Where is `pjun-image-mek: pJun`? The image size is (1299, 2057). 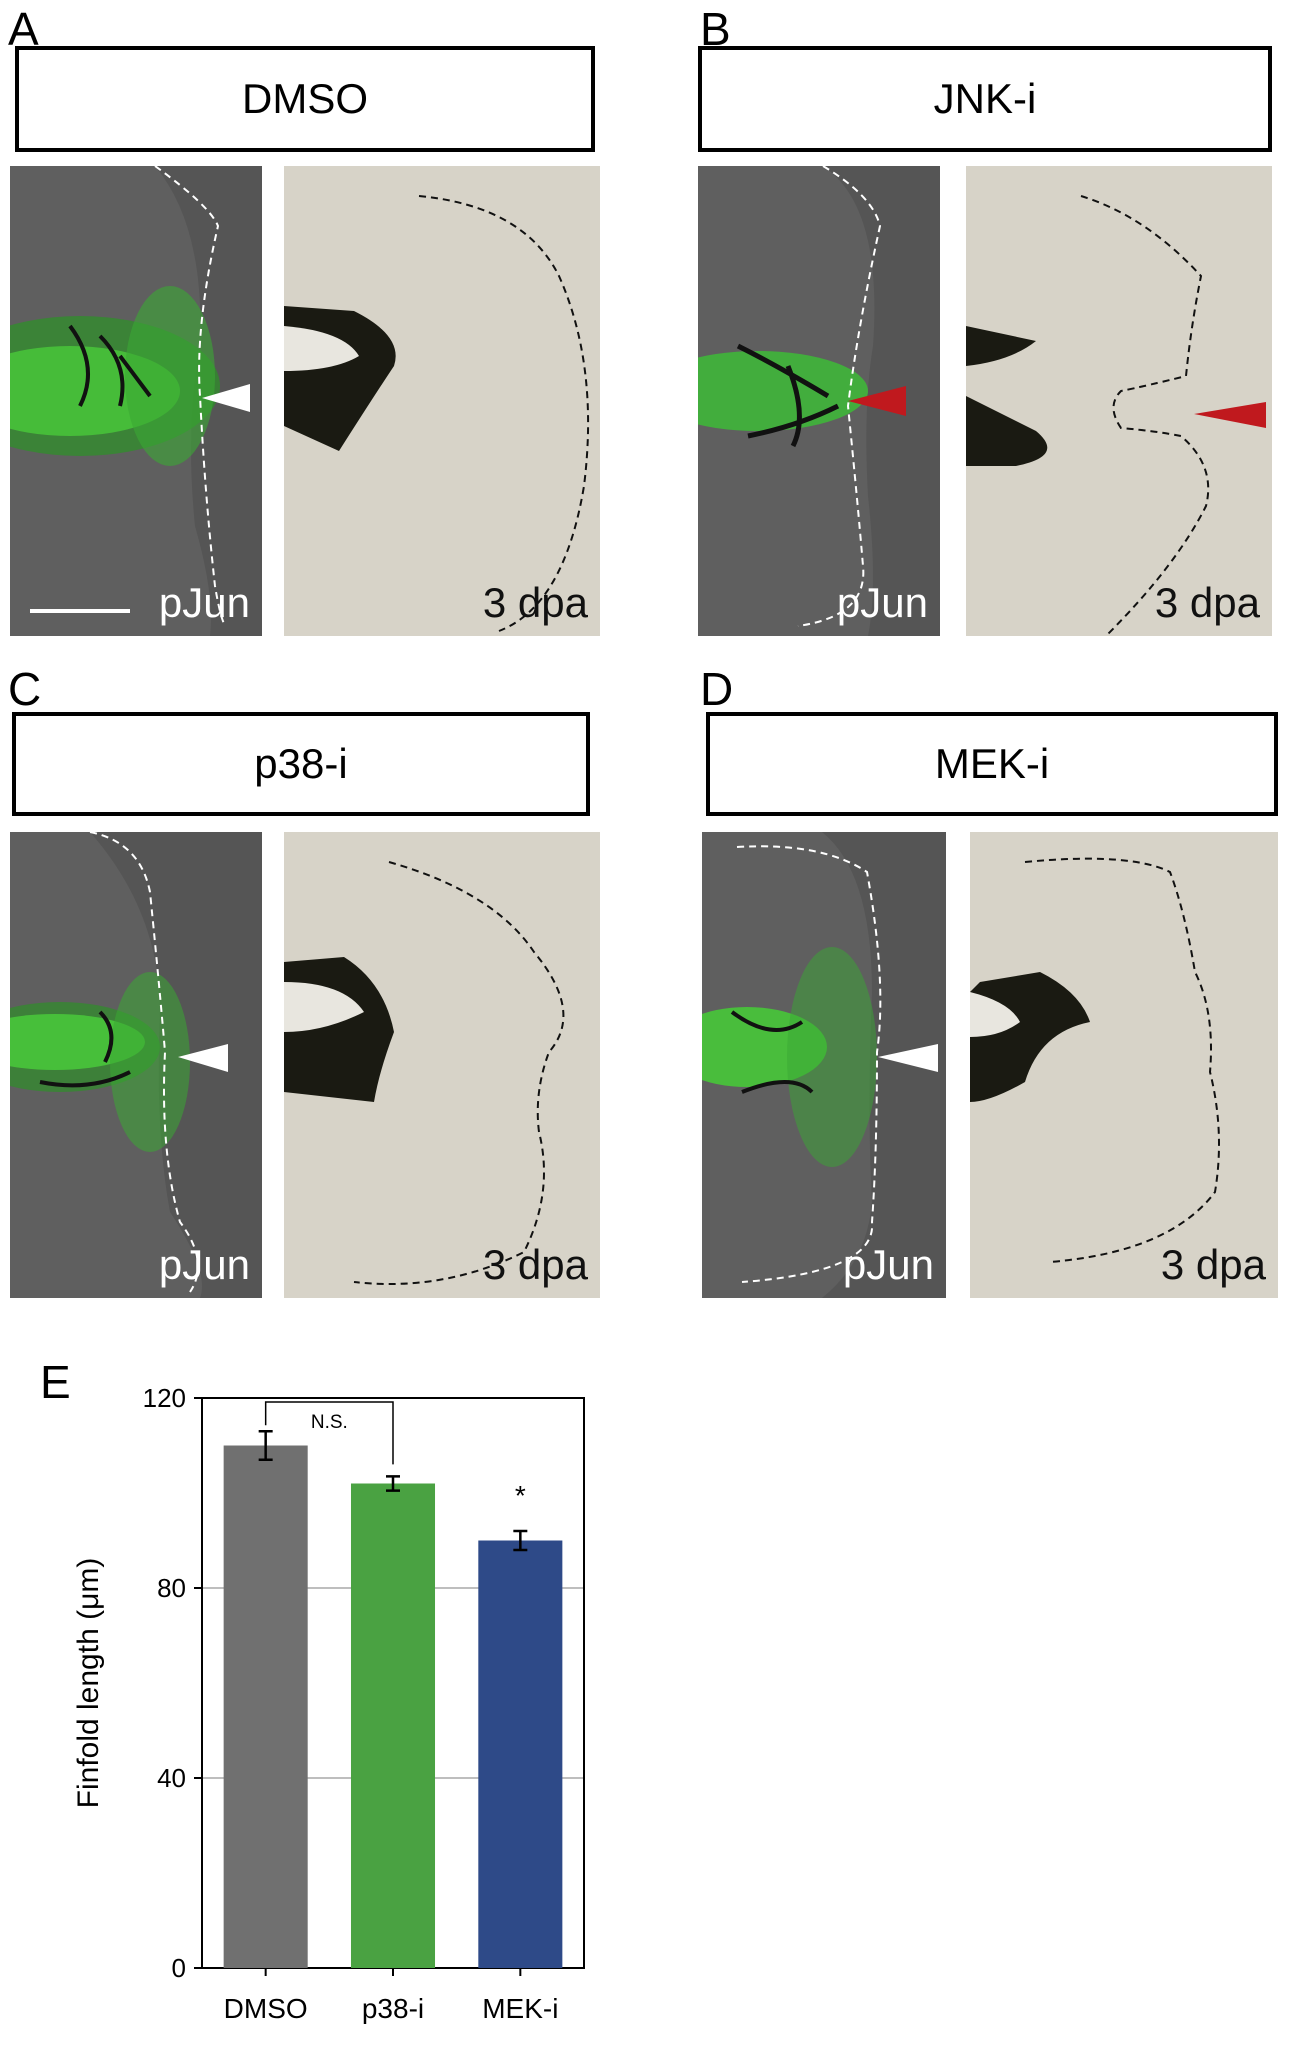 pjun-image-mek: pJun is located at coordinates (824, 1065).